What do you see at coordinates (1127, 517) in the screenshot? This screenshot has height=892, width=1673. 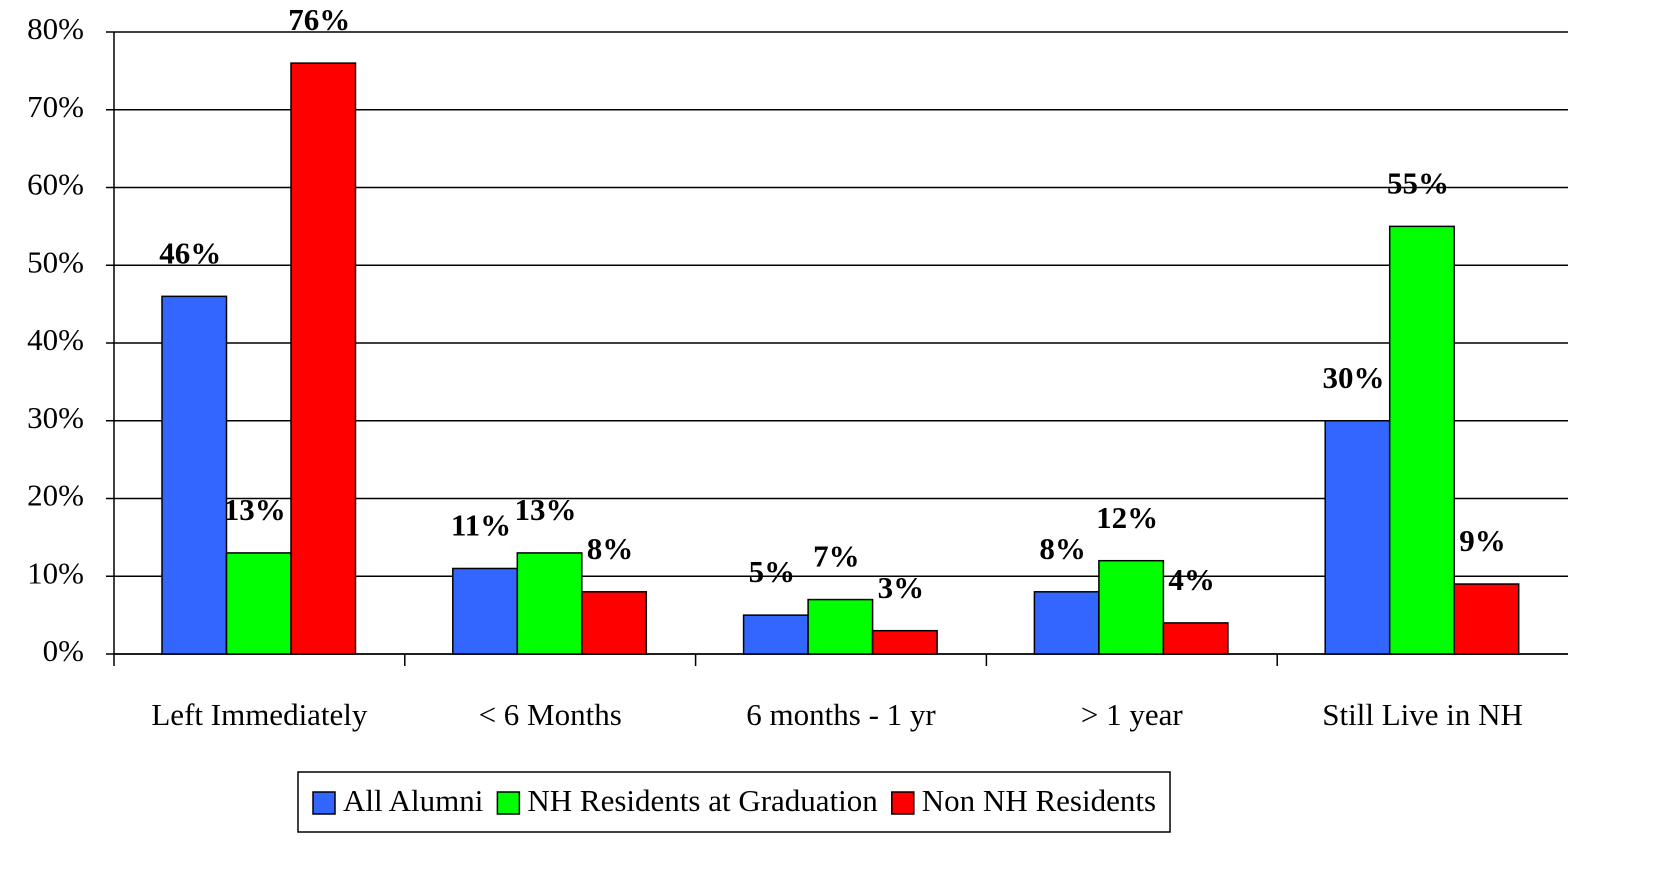 I see `value-label: 12%` at bounding box center [1127, 517].